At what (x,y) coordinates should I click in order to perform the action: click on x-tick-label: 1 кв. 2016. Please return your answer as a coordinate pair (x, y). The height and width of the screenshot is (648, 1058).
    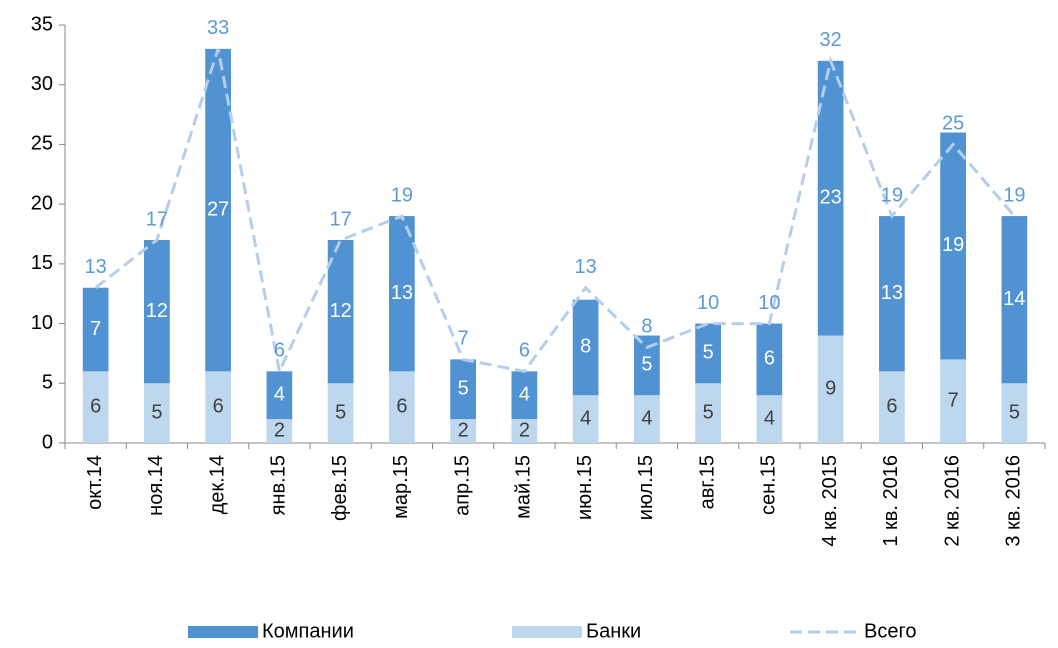
    Looking at the image, I should click on (891, 501).